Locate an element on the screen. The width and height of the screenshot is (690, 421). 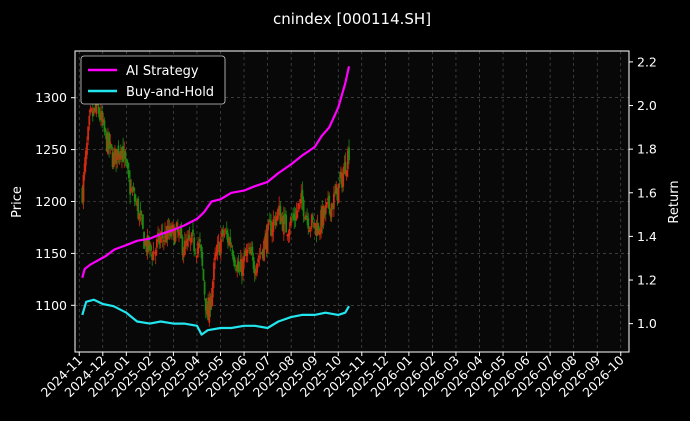
left-tick-label: 1300 is located at coordinates (51, 97).